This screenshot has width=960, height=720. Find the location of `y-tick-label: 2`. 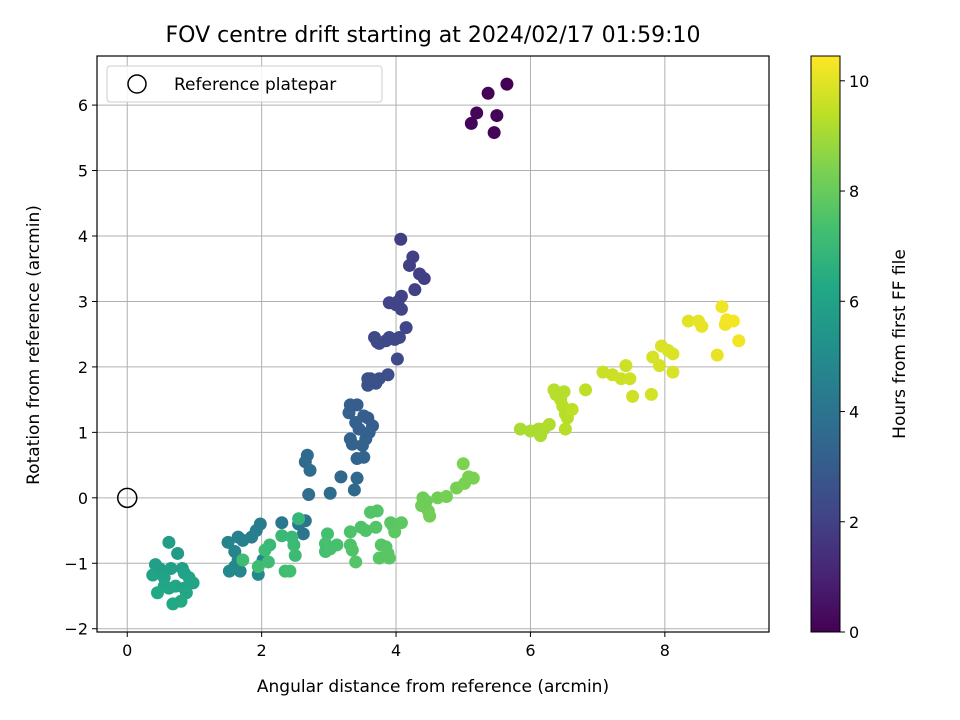

y-tick-label: 2 is located at coordinates (83, 367).